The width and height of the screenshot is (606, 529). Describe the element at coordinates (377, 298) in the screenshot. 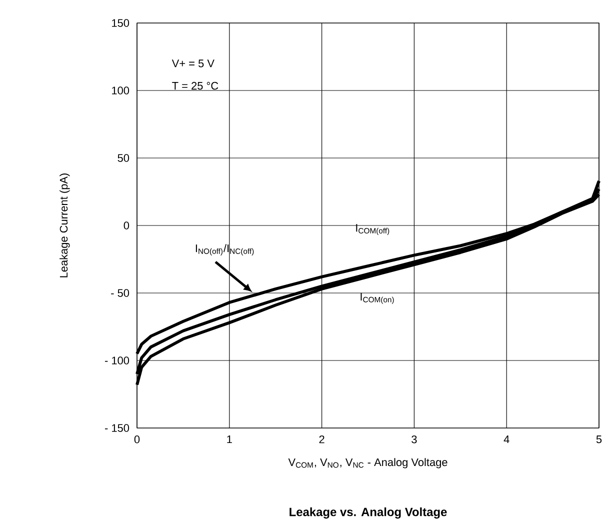

I see `annotation: I$_{COM(on)}$` at that location.